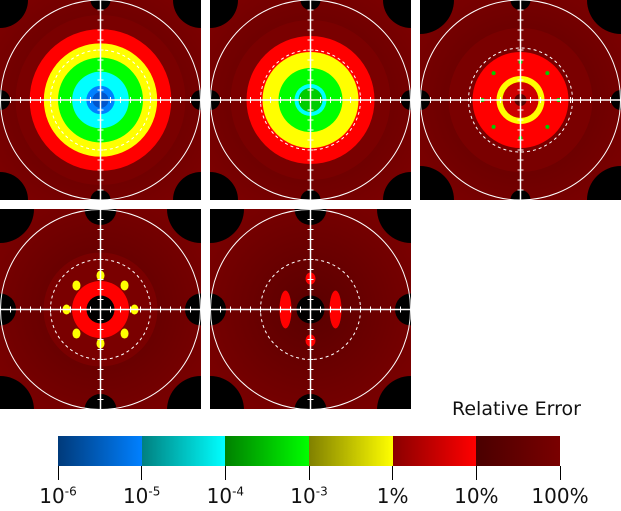 The width and height of the screenshot is (621, 511). What do you see at coordinates (476, 496) in the screenshot?
I see `colorbar-tick-label: 10%` at bounding box center [476, 496].